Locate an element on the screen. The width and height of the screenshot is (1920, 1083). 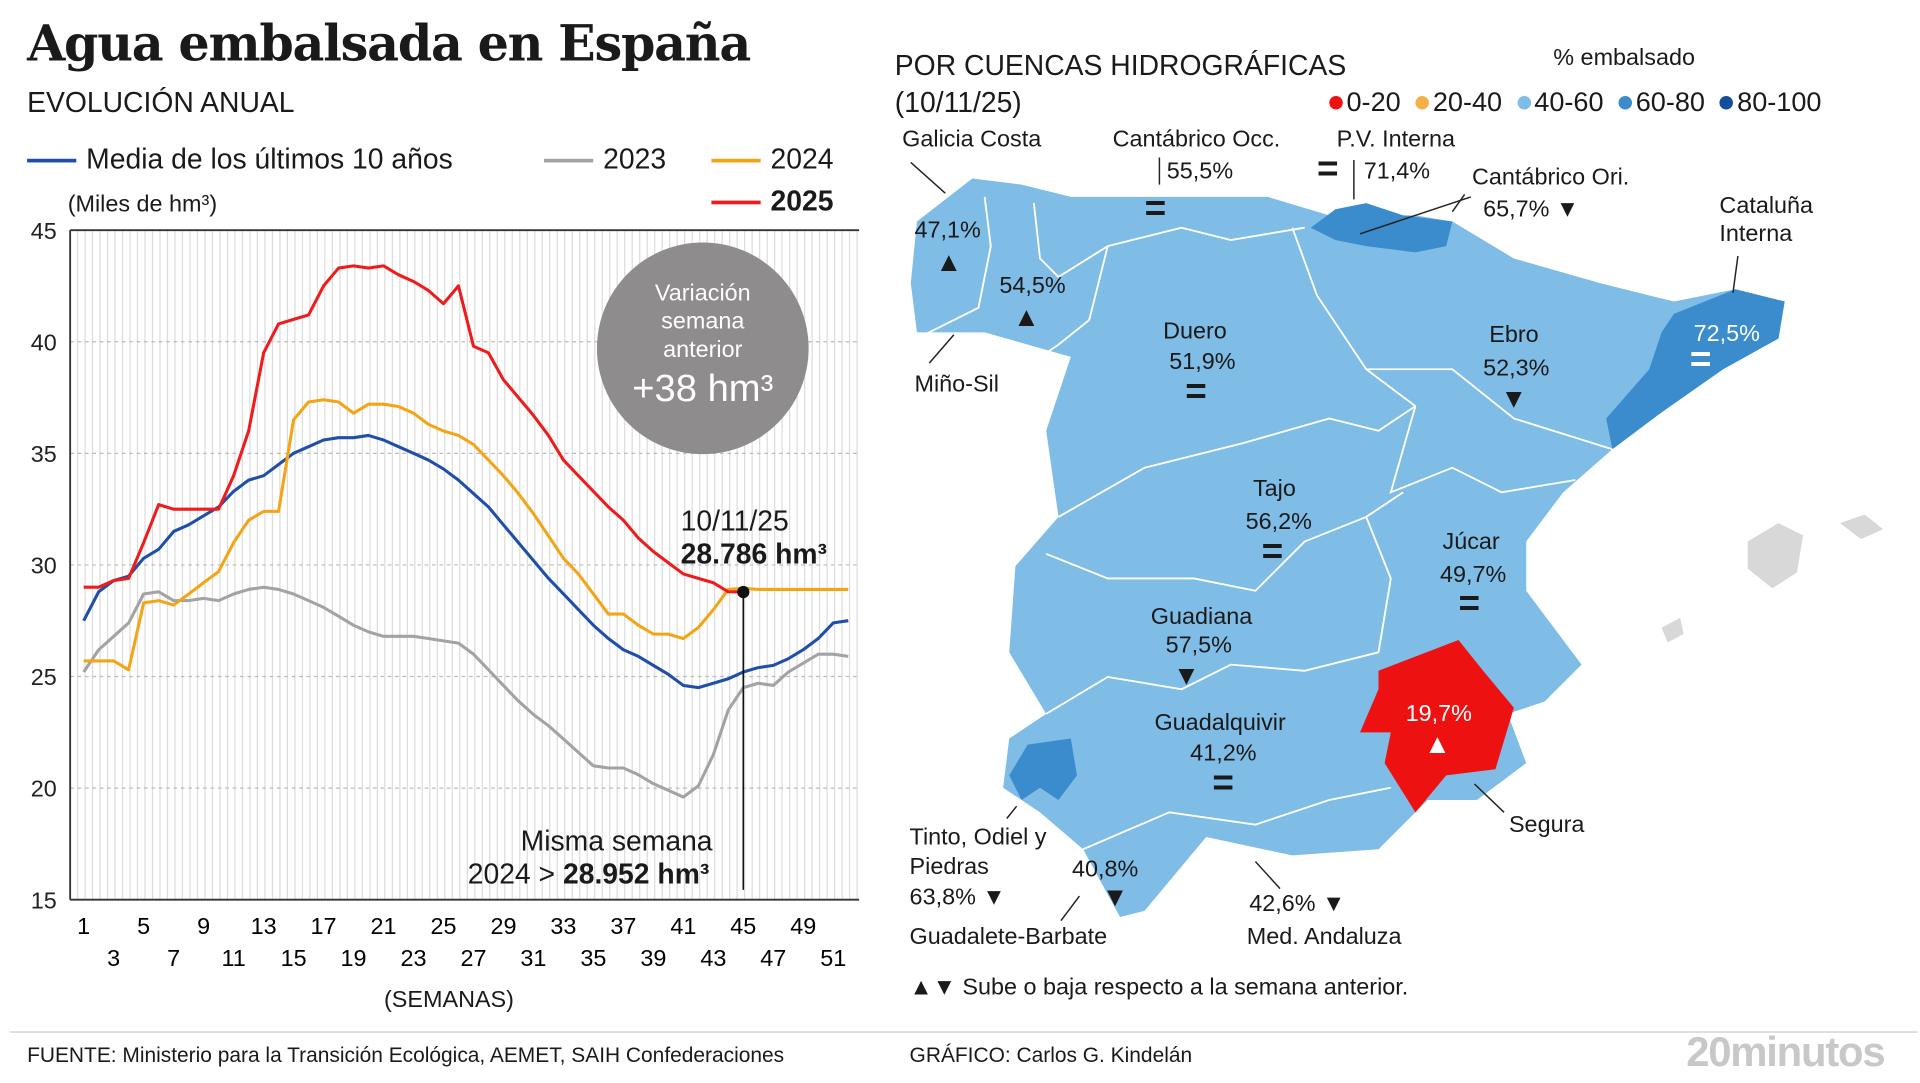
basin-name: Miño-Sil is located at coordinates (956, 384).